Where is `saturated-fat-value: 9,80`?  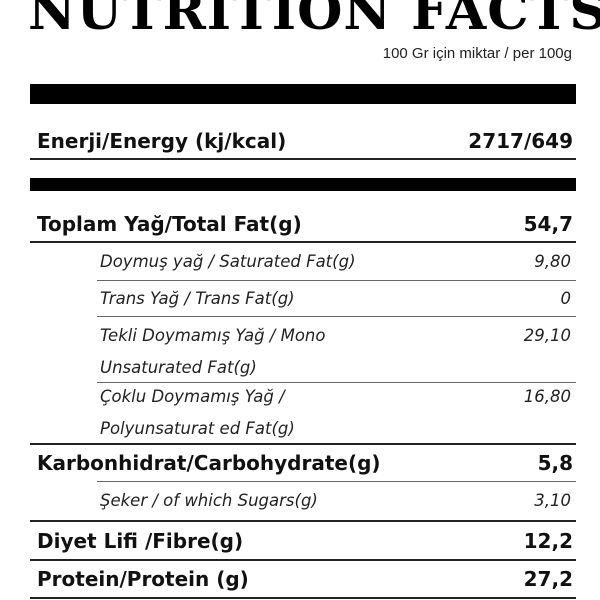 saturated-fat-value: 9,80 is located at coordinates (552, 261).